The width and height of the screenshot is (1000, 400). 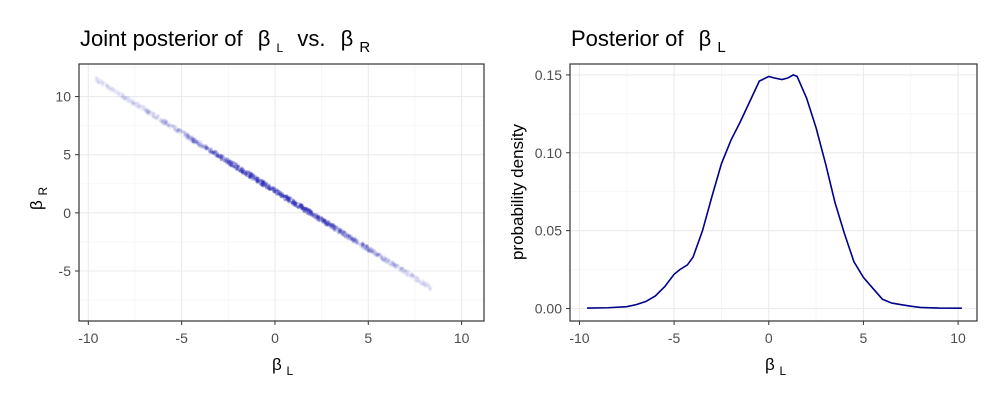 I want to click on chart1-y-tick-label: 5, so click(x=67, y=155).